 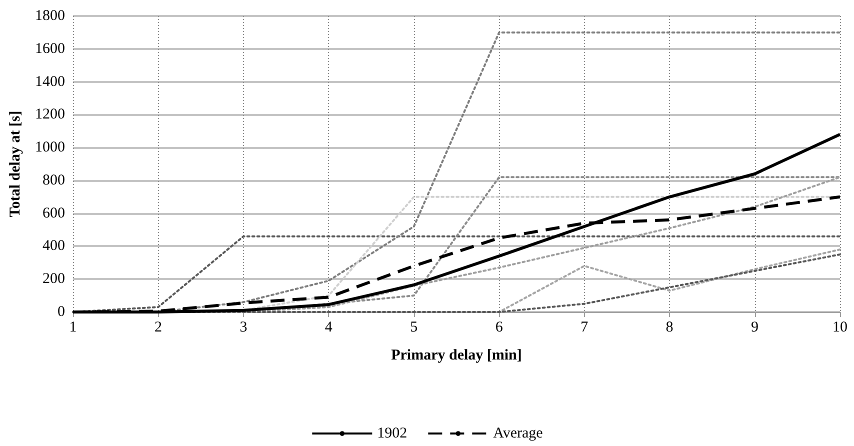 I want to click on x-tick-label: 2, so click(x=158, y=328).